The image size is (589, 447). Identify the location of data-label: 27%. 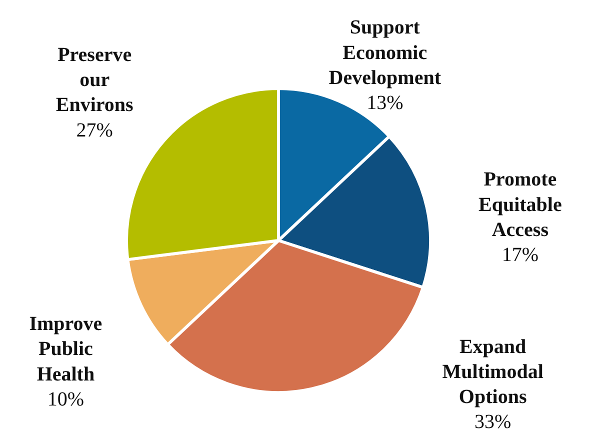
(94, 130).